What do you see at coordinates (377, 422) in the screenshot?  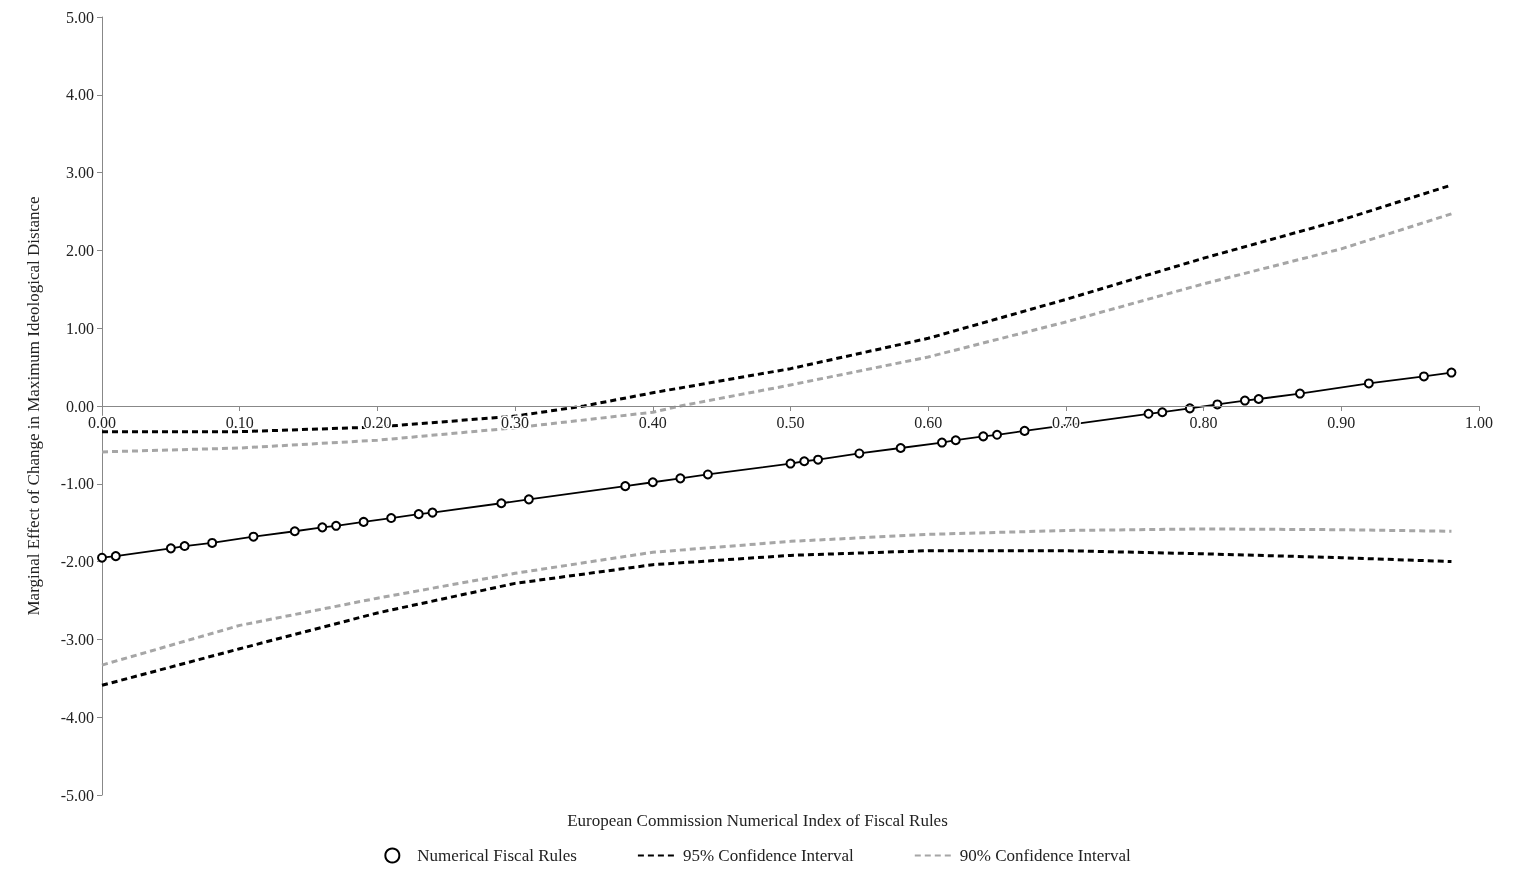 I see `x-tick-label: 0.20` at bounding box center [377, 422].